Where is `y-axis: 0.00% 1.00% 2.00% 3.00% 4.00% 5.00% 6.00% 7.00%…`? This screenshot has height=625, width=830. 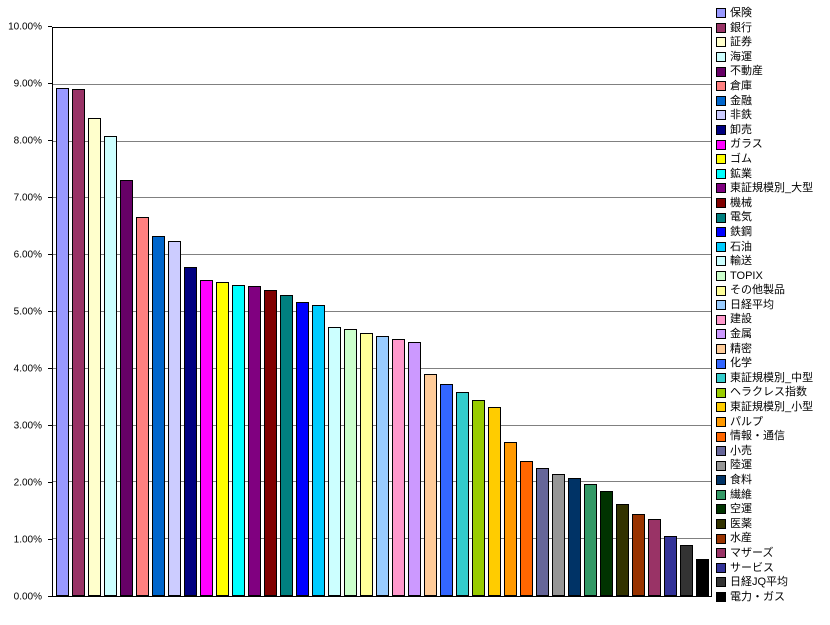 y-axis: 0.00% 1.00% 2.00% 3.00% 4.00% 5.00% 6.00% 7.00%… is located at coordinates (26, 312).